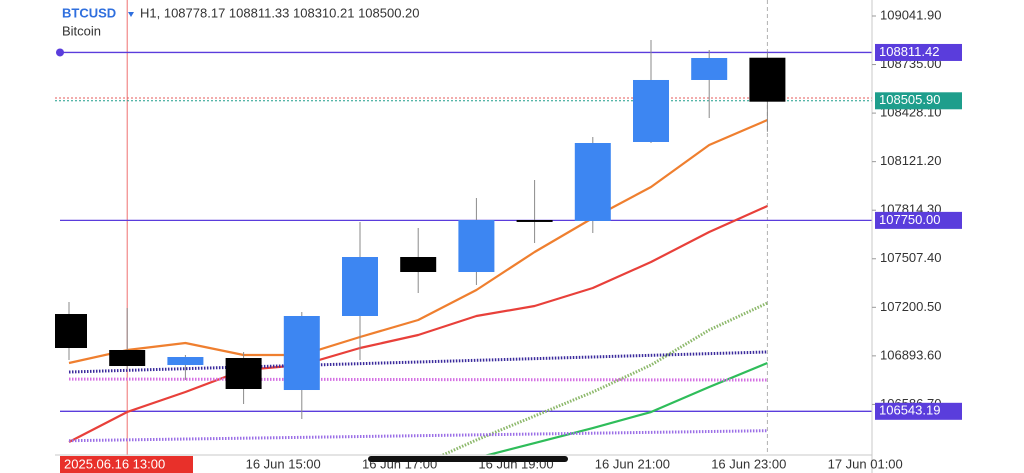  What do you see at coordinates (909, 410) in the screenshot?
I see `price-label: 106543.19` at bounding box center [909, 410].